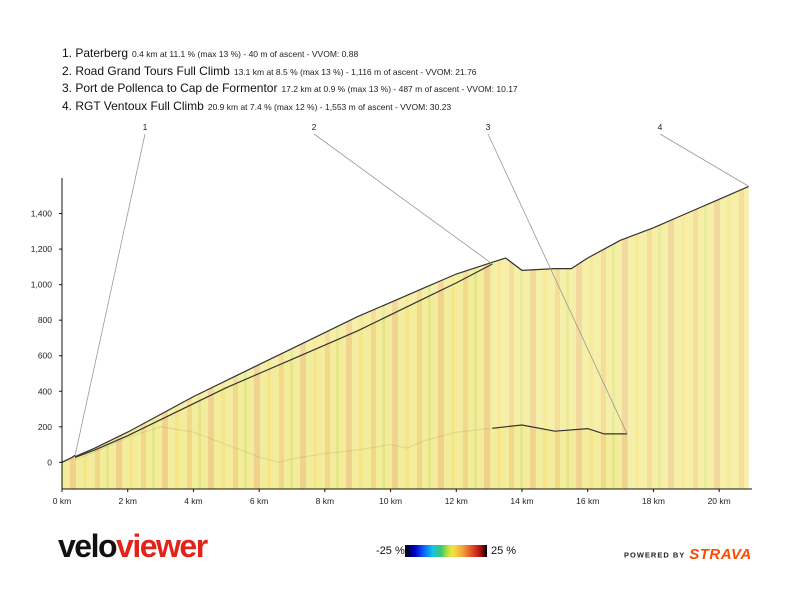 The image size is (790, 602). Describe the element at coordinates (45, 427) in the screenshot. I see `y-tick-label: 200` at that location.